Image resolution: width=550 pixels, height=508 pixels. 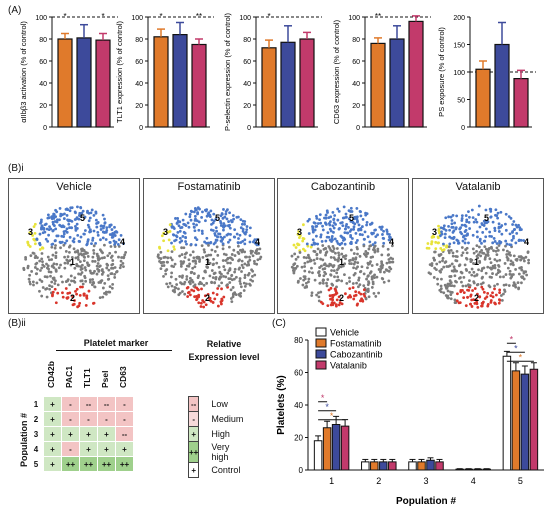 I want to click on tsne-plot-vehicle: Vehicle 3 5 4 1 2, so click(x=74, y=246).